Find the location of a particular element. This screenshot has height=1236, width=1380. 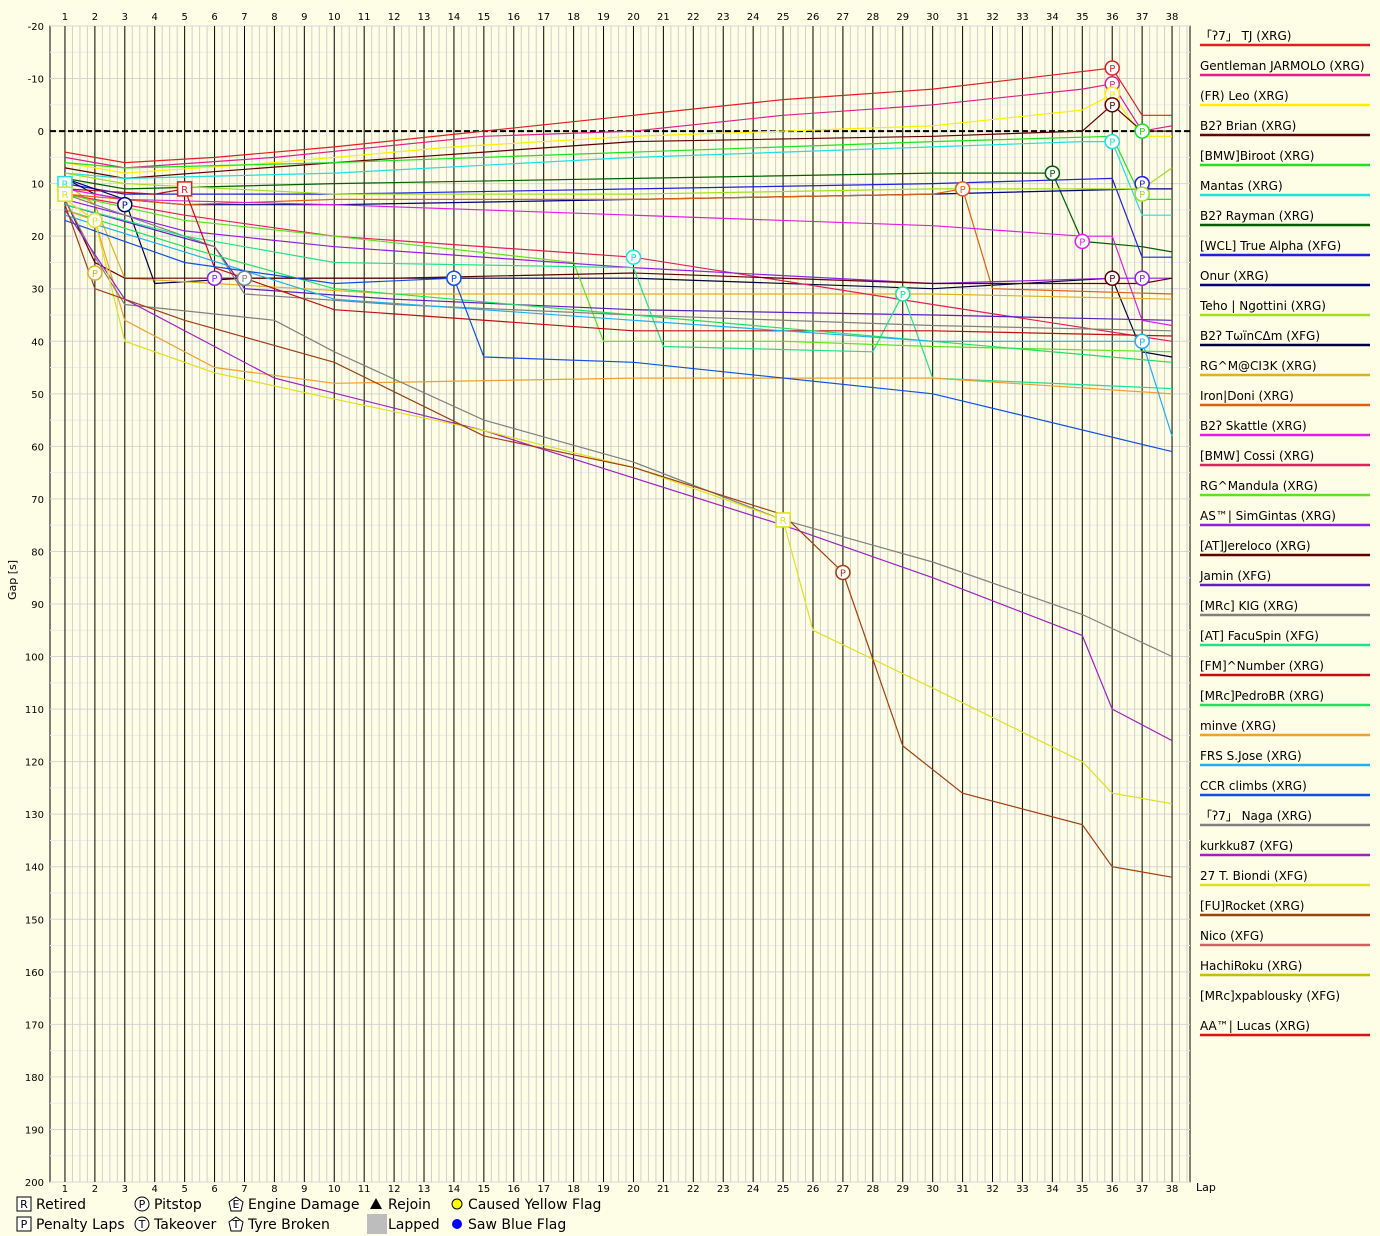

x-tick-label-bottom: 20 is located at coordinates (633, 1189).